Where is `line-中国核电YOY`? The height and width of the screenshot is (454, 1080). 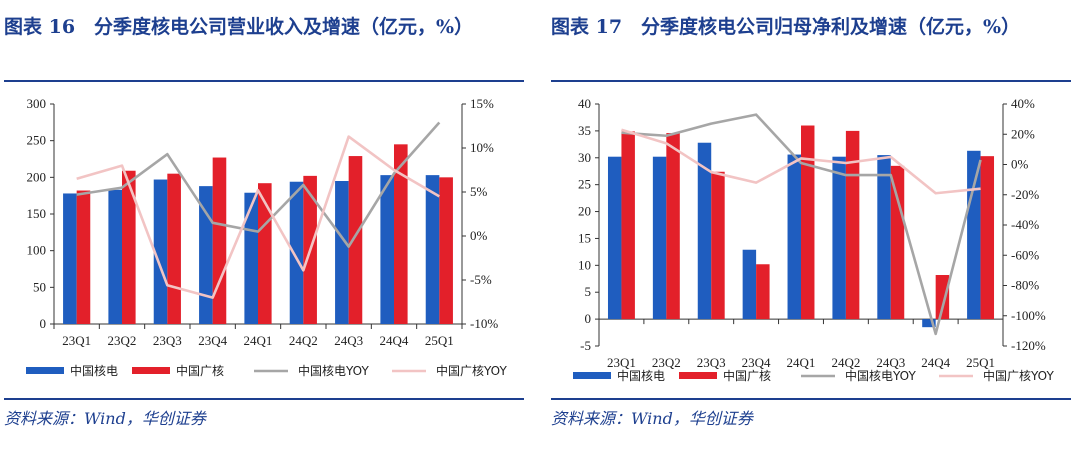 line-中国核电YOY is located at coordinates (258, 184).